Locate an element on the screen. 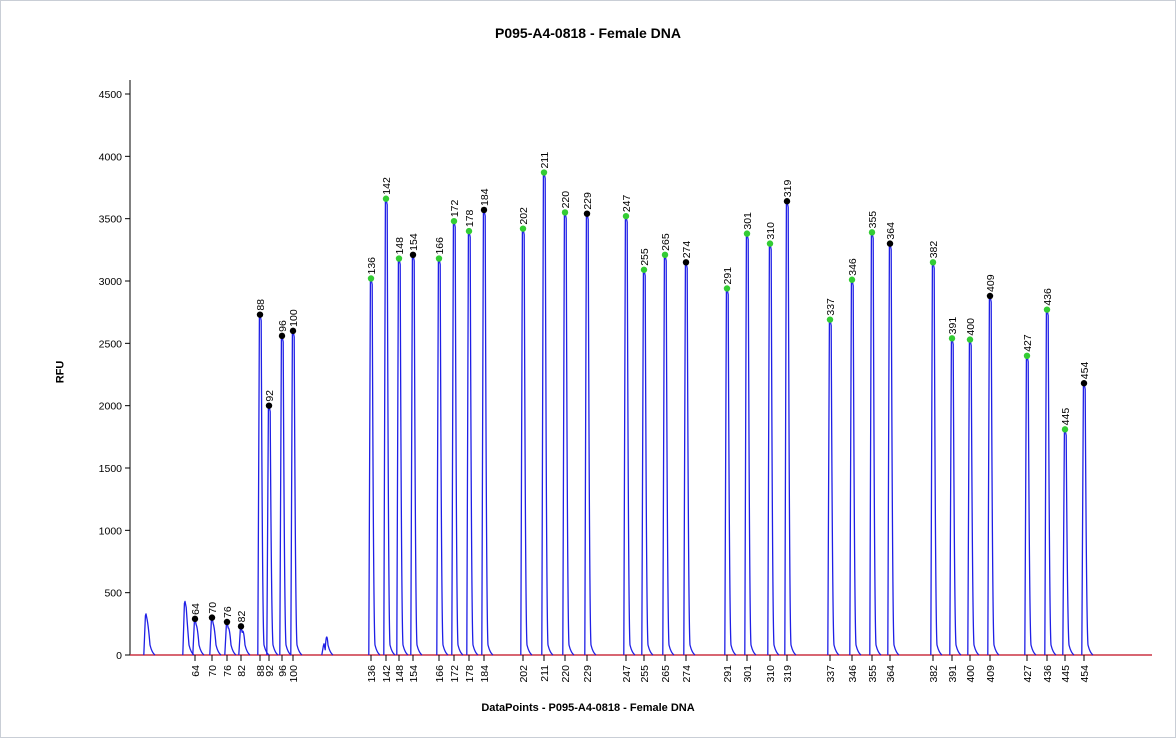 Image resolution: width=1176 pixels, height=738 pixels. x-tick-label: 319 is located at coordinates (788, 674).